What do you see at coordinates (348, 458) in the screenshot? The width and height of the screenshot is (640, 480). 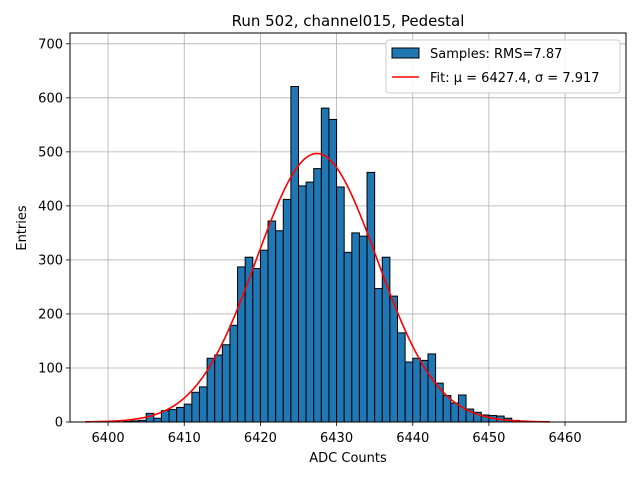 I see `x-axis-label: ADC Counts` at bounding box center [348, 458].